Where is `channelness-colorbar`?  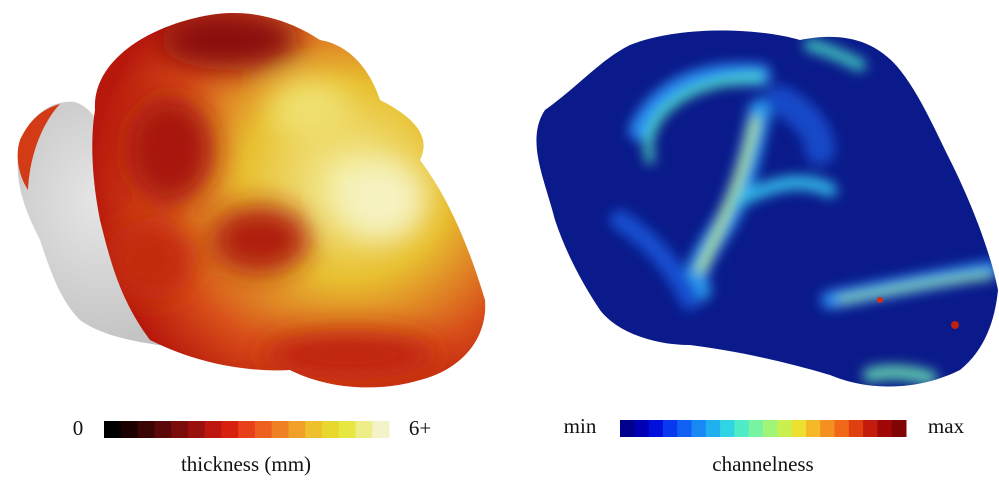 channelness-colorbar is located at coordinates (763, 428).